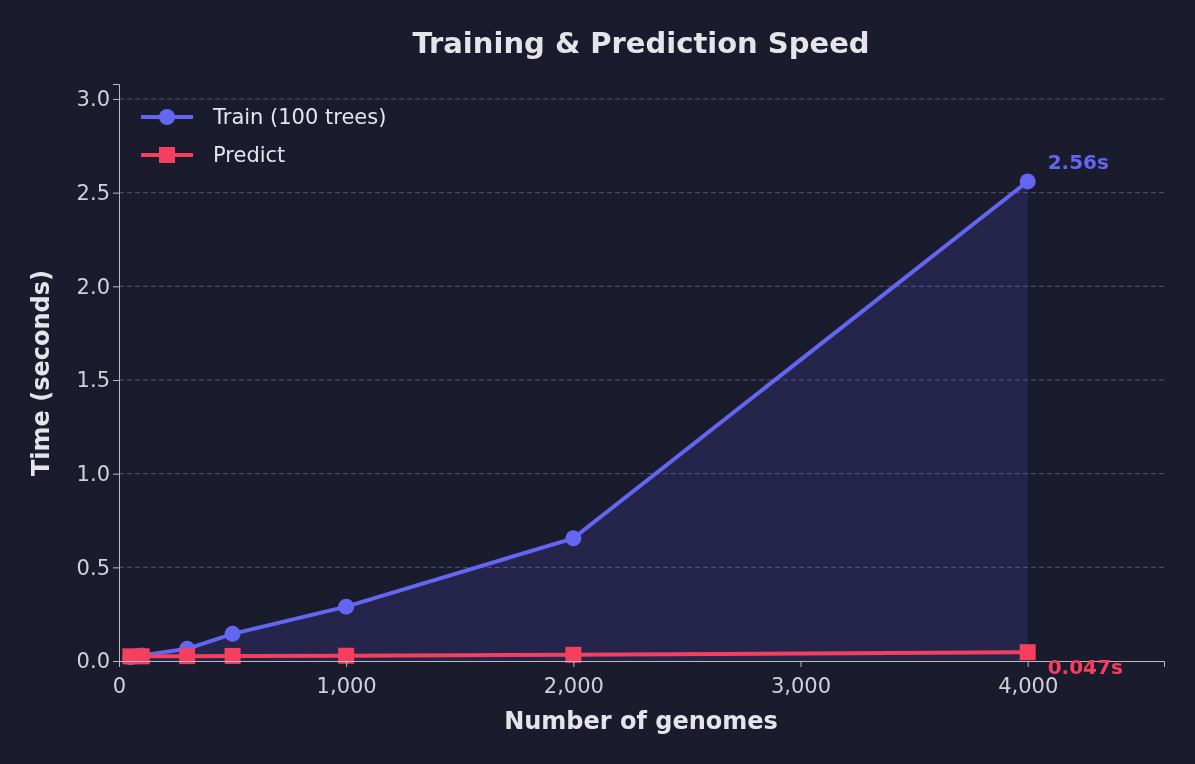 The image size is (1195, 764). What do you see at coordinates (346, 686) in the screenshot?
I see `x-tick-label: 1,000` at bounding box center [346, 686].